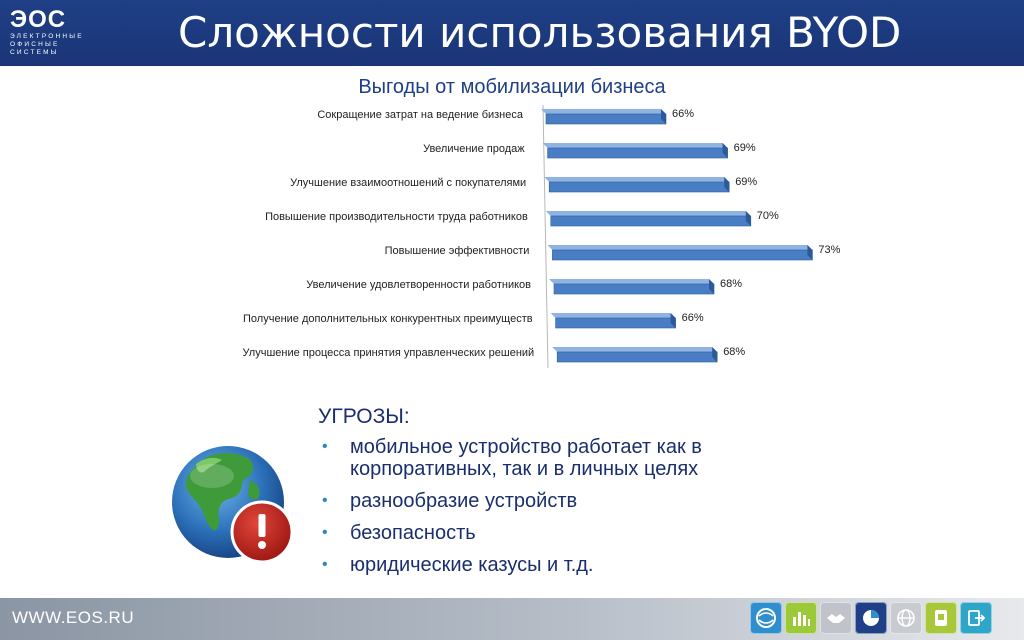  I want to click on slide-title: Сложности использования BYOD, so click(540, 32).